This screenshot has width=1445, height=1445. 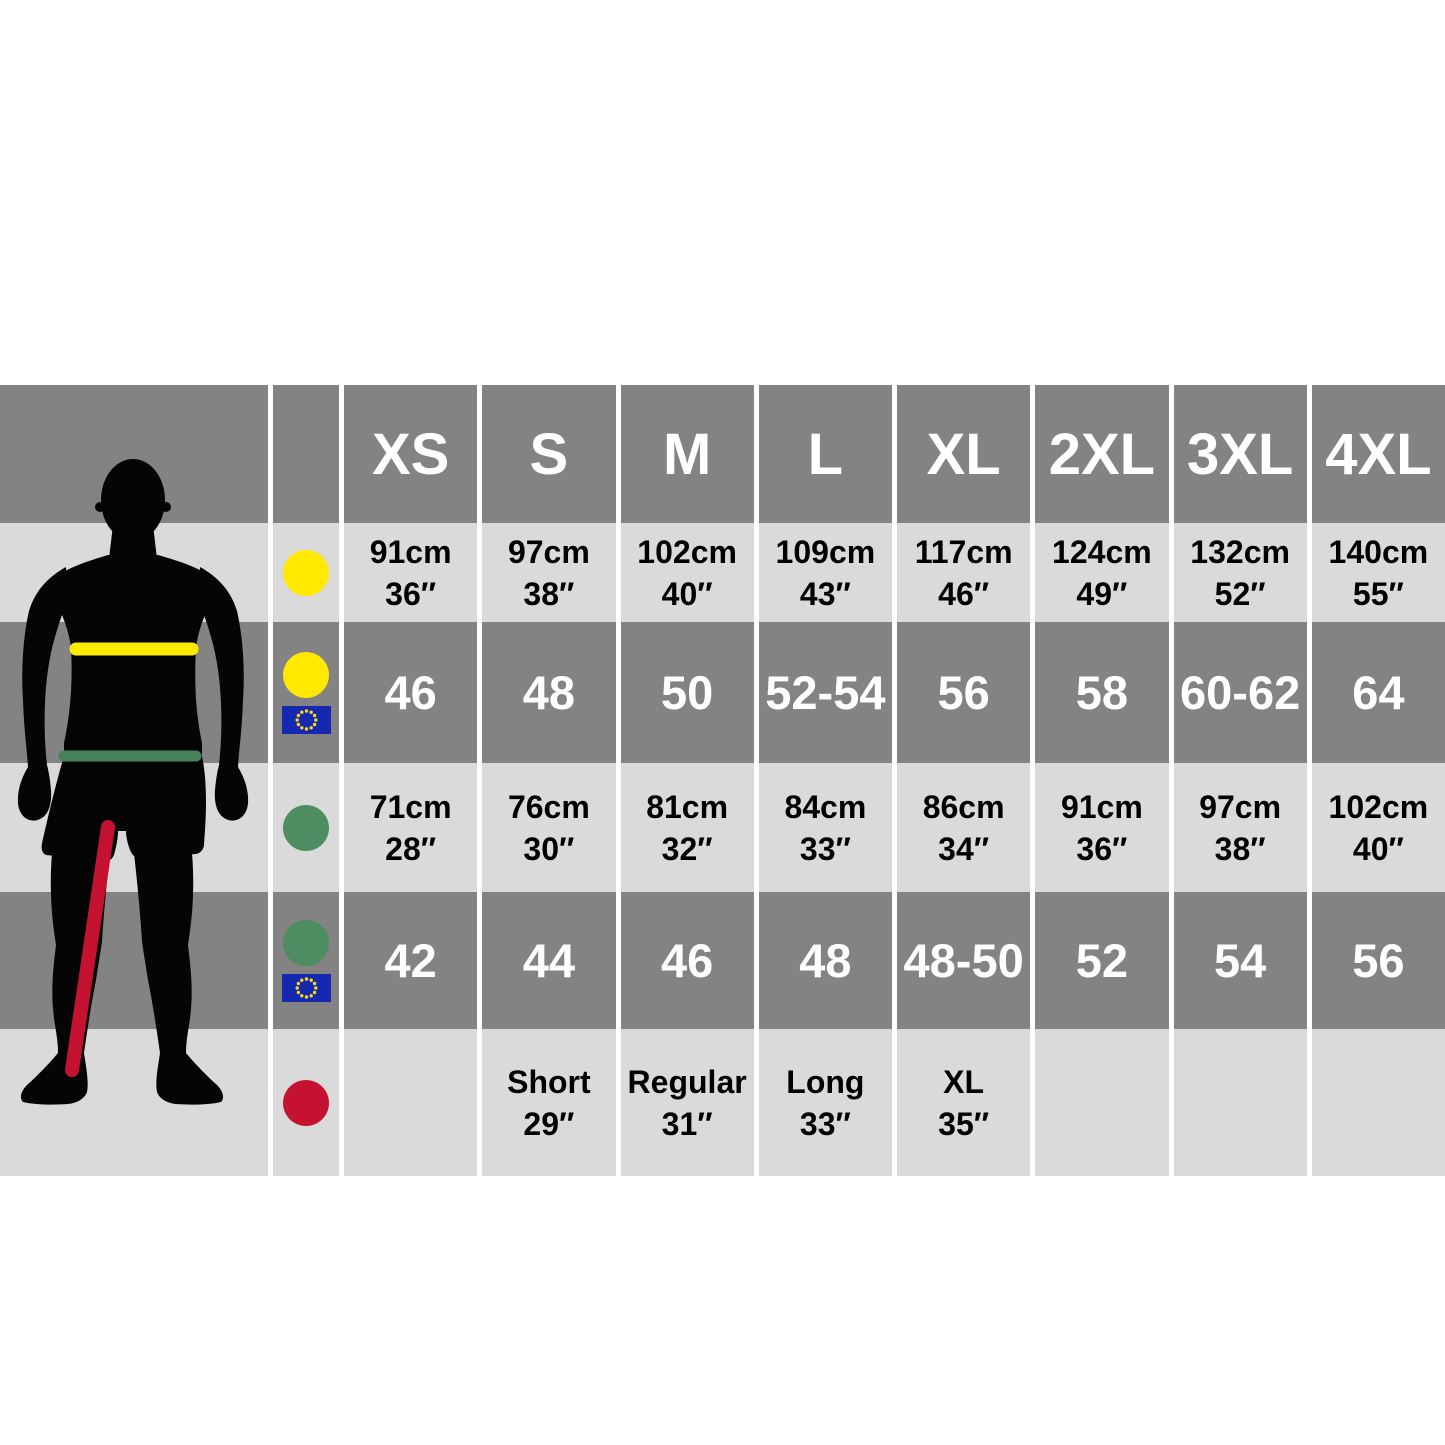 I want to click on chest-eu-cell: 52-54, so click(x=825, y=692).